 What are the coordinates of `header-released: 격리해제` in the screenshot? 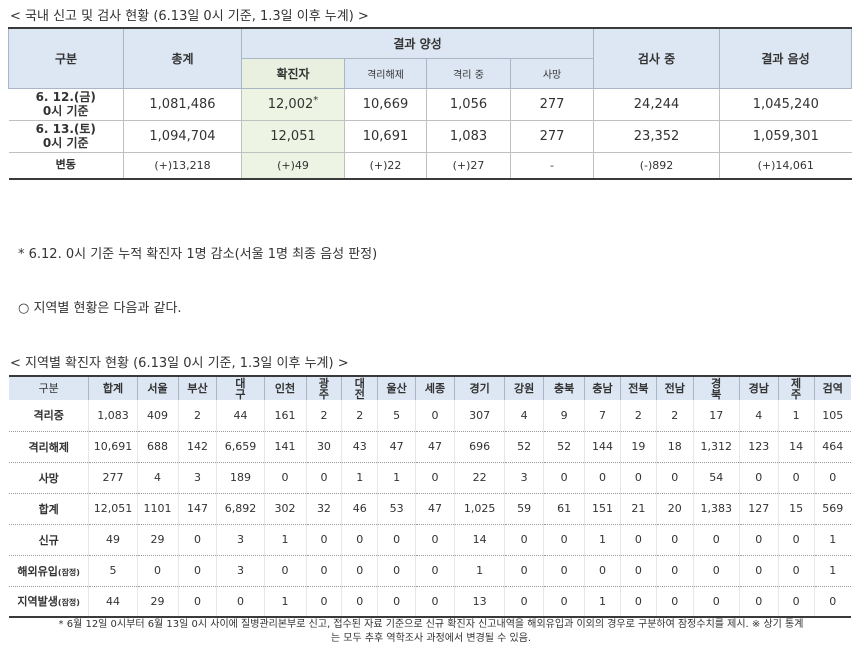 It's located at (385, 73).